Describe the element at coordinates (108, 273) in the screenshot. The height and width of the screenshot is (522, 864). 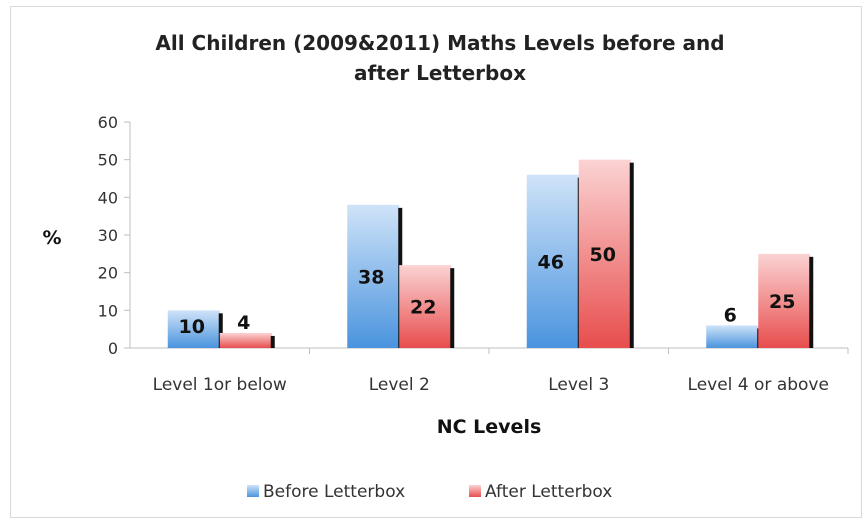
I see `y-tick-label: 20` at that location.